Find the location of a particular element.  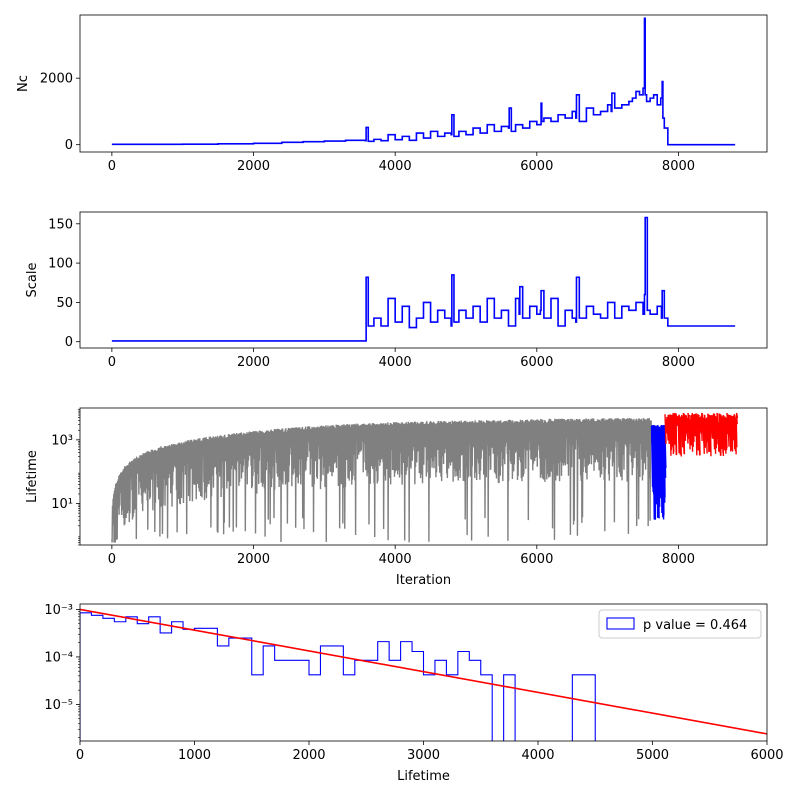

y-tick-label: 10¹ is located at coordinates (62, 504).